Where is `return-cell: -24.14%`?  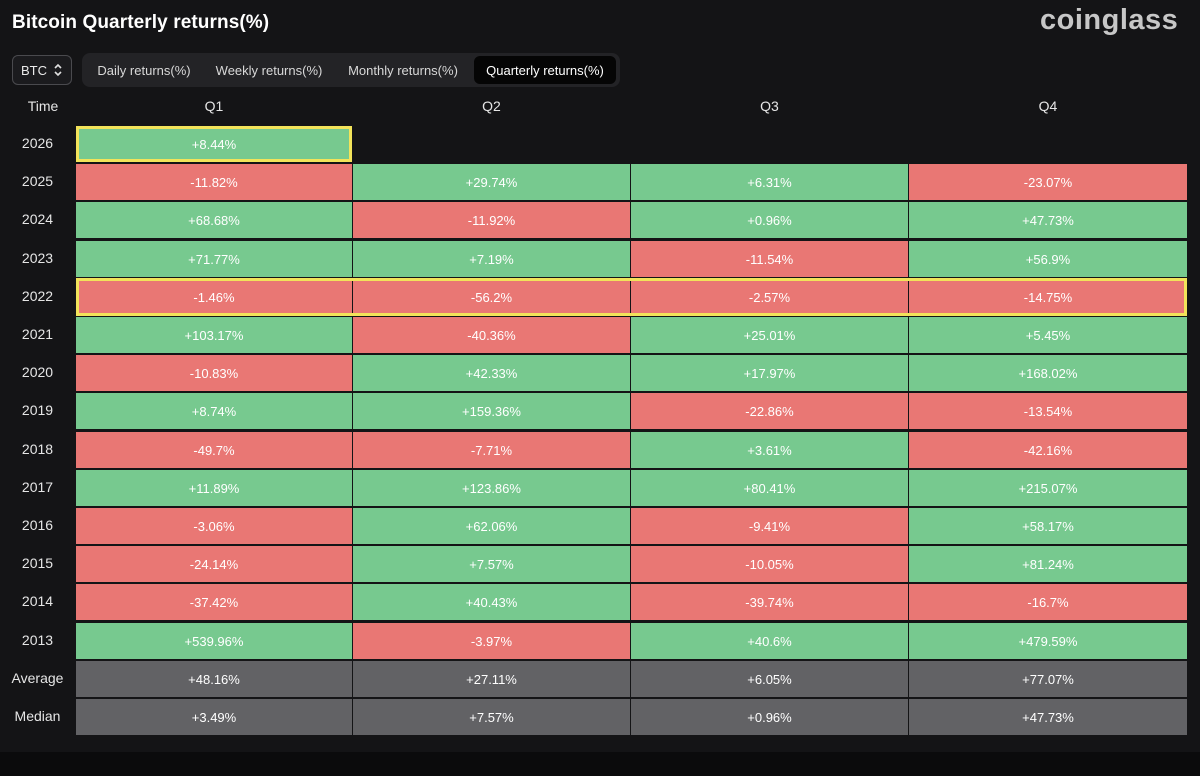 return-cell: -24.14% is located at coordinates (214, 564).